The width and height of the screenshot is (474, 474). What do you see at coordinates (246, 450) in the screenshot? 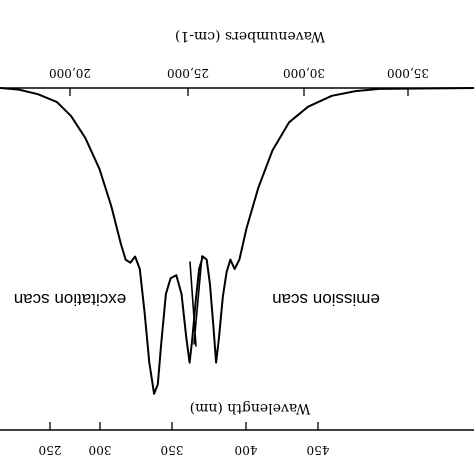
I see `bottom-tick-label-3: 400` at bounding box center [246, 450].